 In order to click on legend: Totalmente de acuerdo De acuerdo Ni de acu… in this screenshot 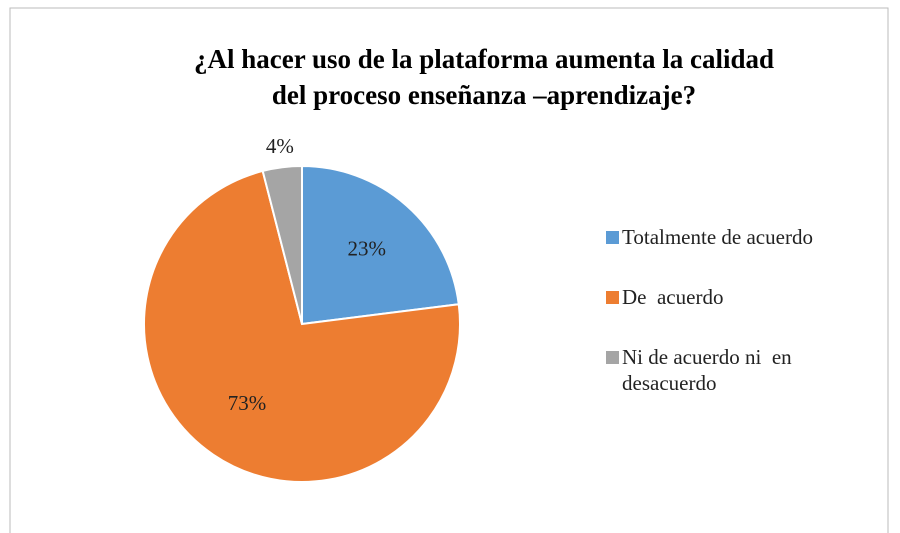, I will do `click(751, 327)`.